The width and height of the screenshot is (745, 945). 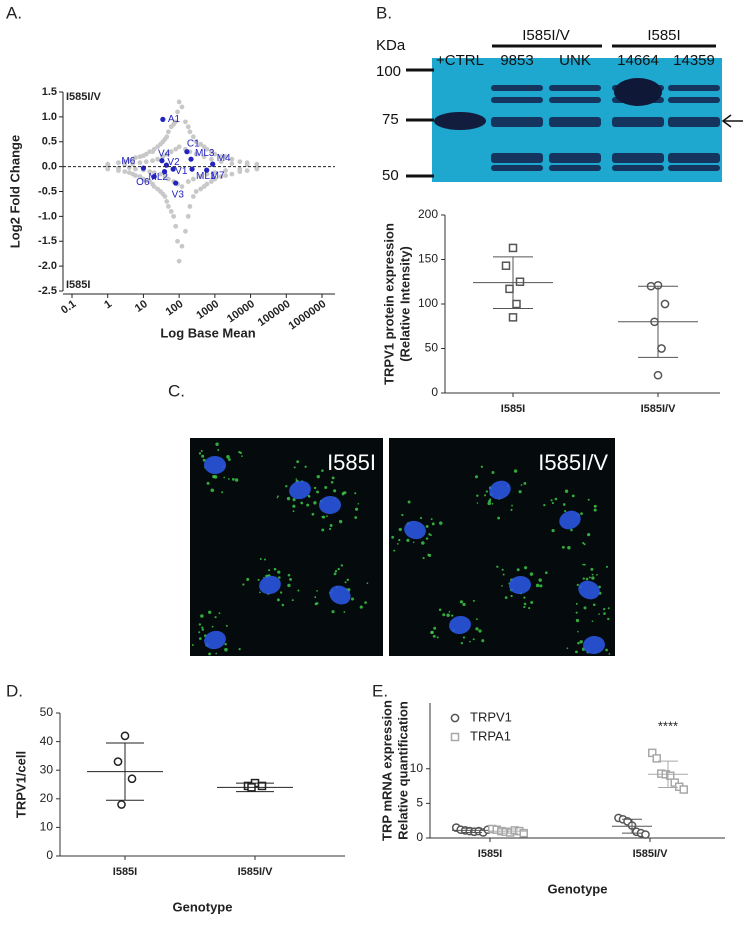 I want to click on marker-label: 100, so click(x=388, y=71).